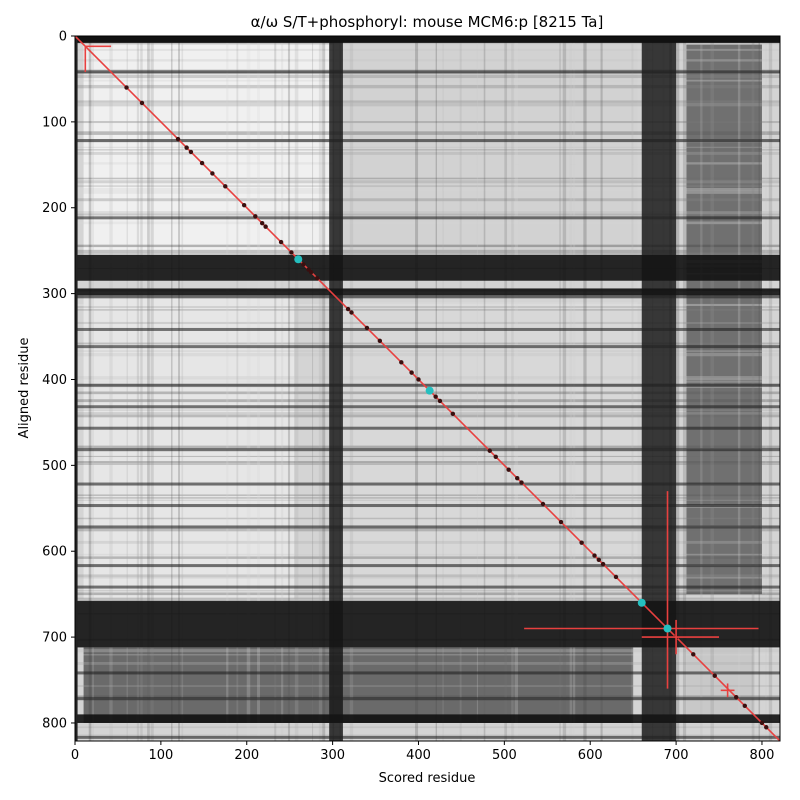  I want to click on y-tick-label: 500, so click(54, 466).